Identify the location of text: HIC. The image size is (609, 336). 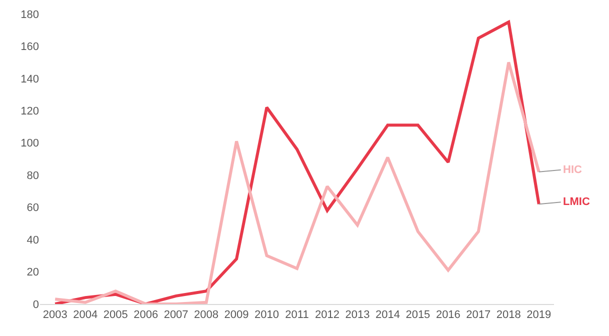
(572, 170).